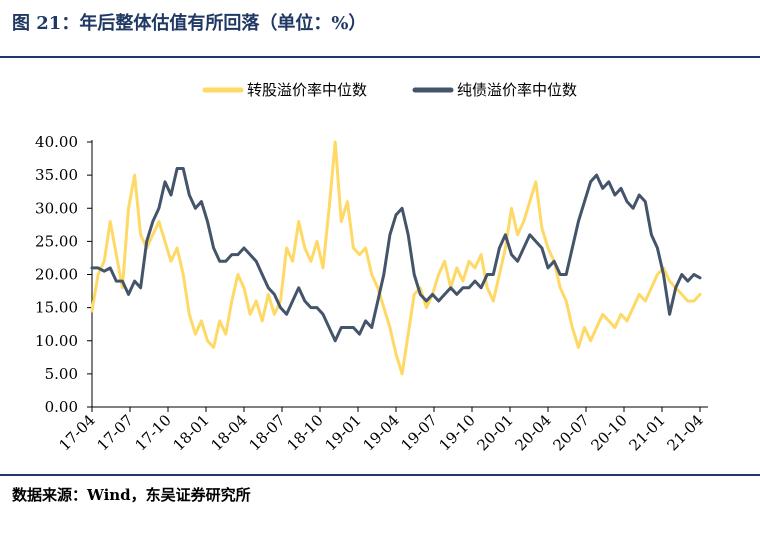 The image size is (760, 547). Describe the element at coordinates (381, 432) in the screenshot. I see `x-tick-label: 19-04` at that location.